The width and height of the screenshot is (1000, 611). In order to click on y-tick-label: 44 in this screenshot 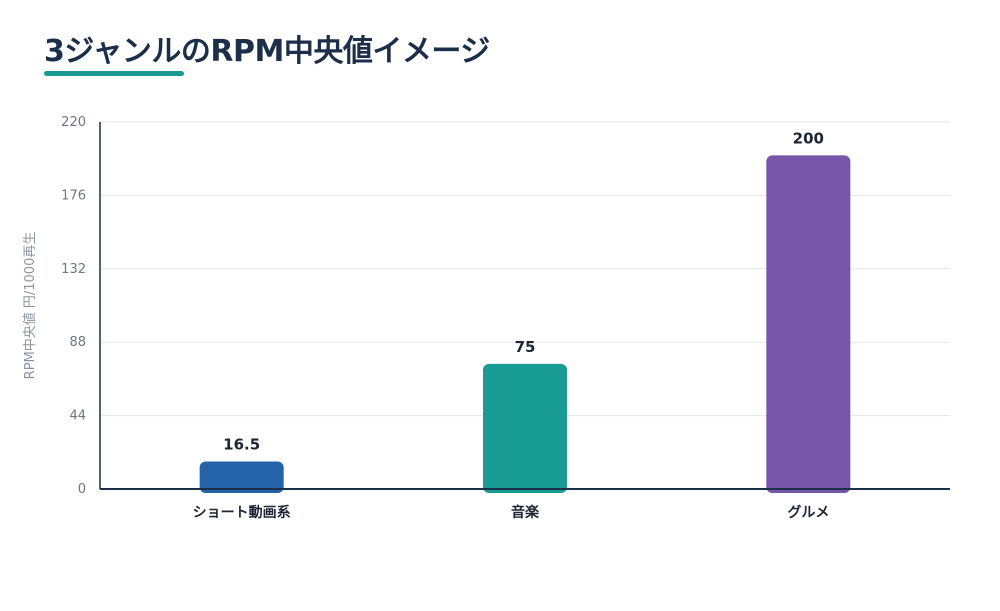, I will do `click(77, 416)`.